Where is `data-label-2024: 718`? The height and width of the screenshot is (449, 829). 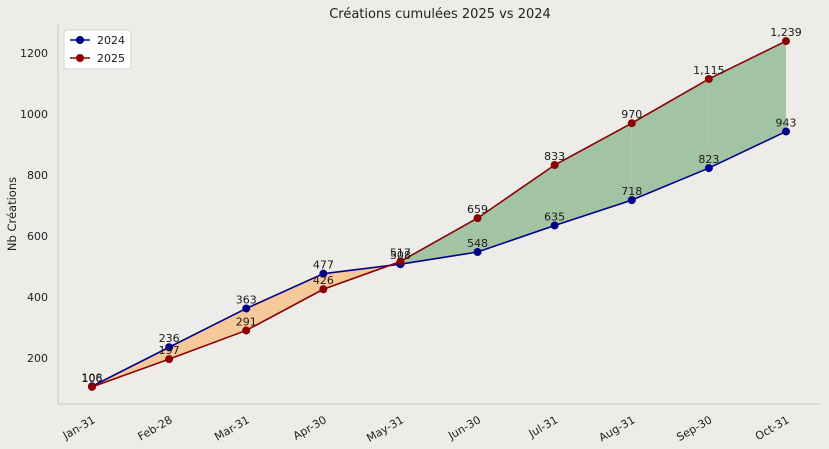
data-label-2024: 718 is located at coordinates (631, 191).